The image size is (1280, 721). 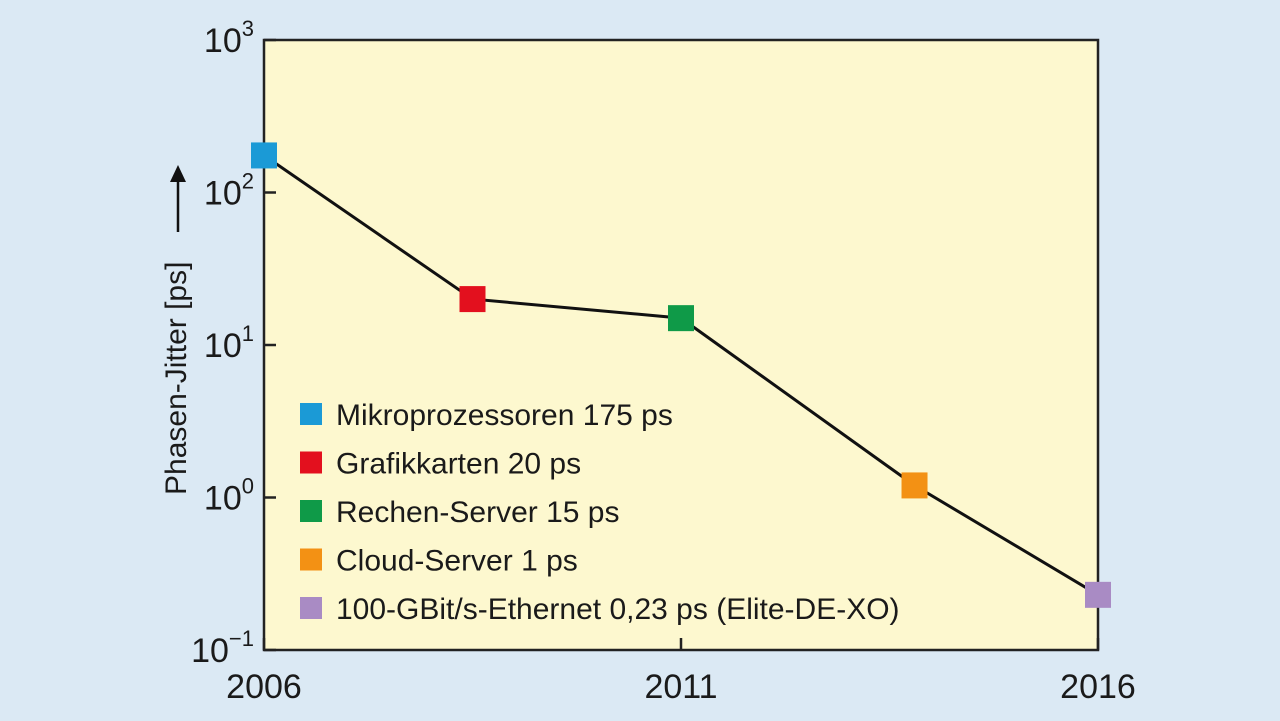 What do you see at coordinates (248, 333) in the screenshot?
I see `y-tick-exponent: 1` at bounding box center [248, 333].